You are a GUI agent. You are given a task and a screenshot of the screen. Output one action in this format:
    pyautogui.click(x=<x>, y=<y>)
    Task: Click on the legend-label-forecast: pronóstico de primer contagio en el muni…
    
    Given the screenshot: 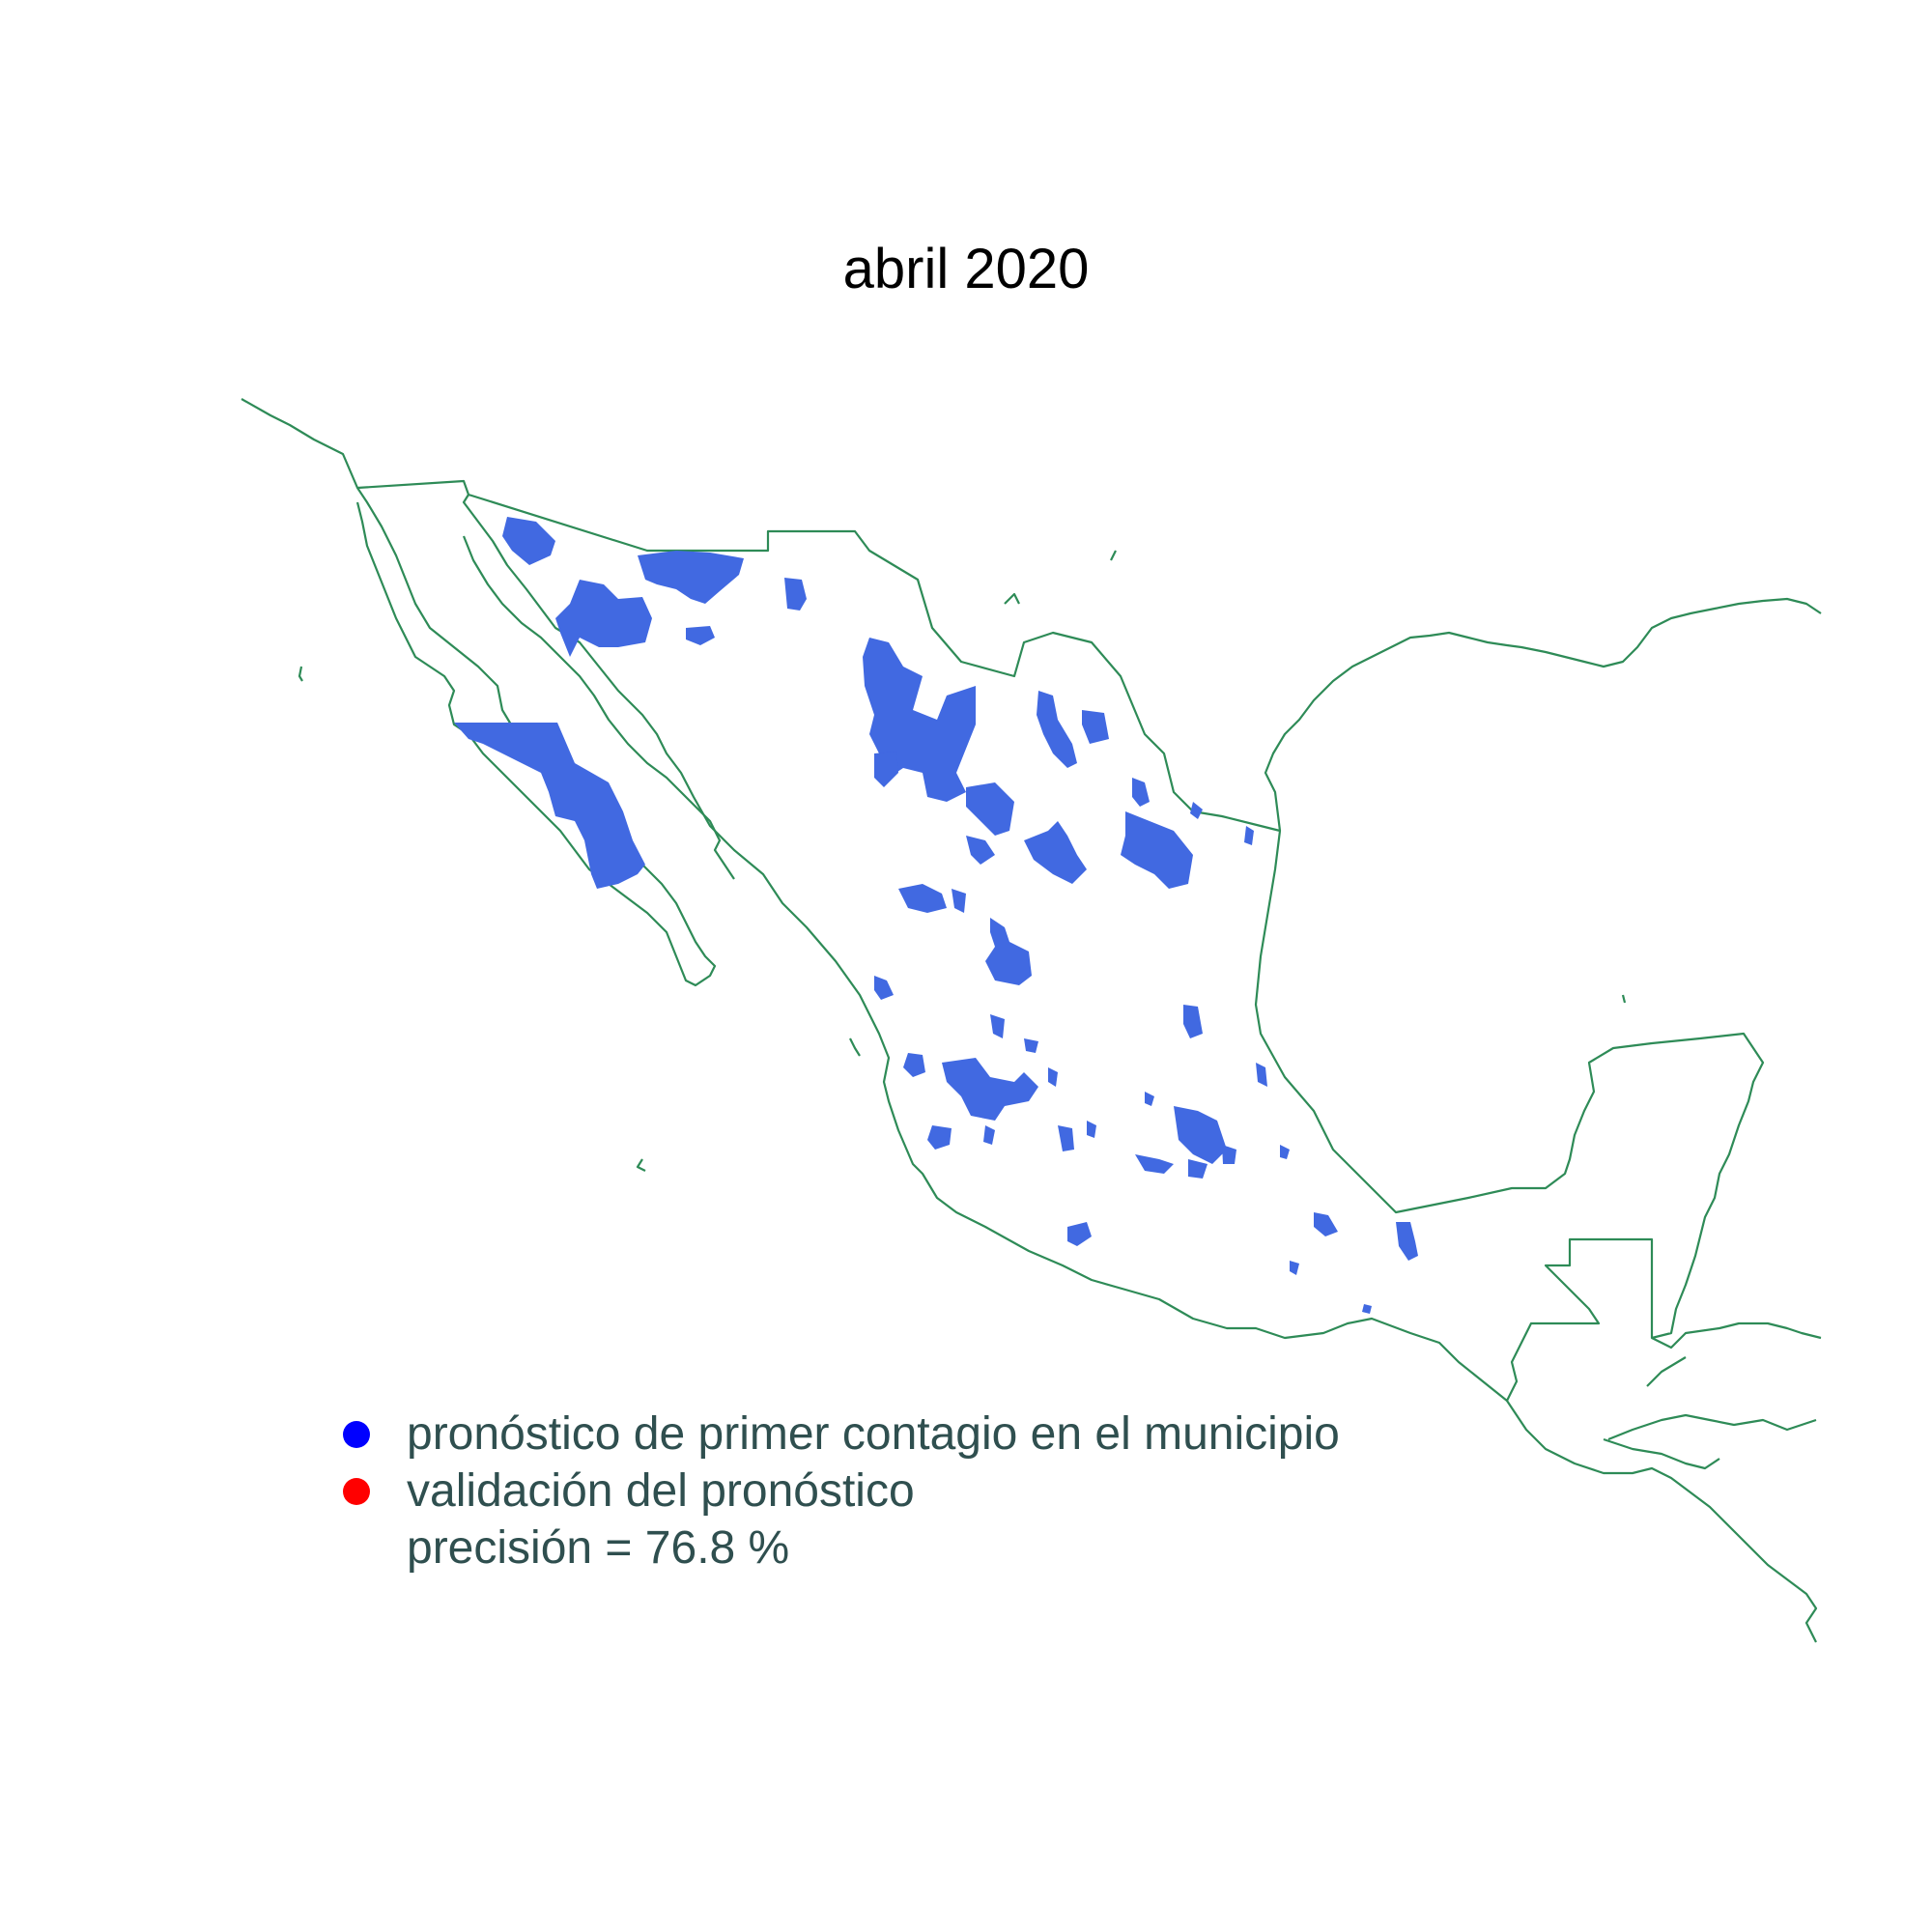 What is the action you would take?
    pyautogui.click(x=873, y=1434)
    